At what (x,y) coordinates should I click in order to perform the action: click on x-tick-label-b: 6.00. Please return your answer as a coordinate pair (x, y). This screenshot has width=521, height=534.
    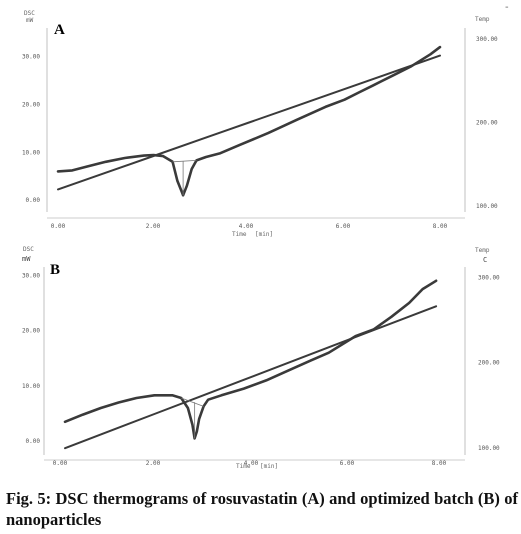
    Looking at the image, I should click on (347, 463).